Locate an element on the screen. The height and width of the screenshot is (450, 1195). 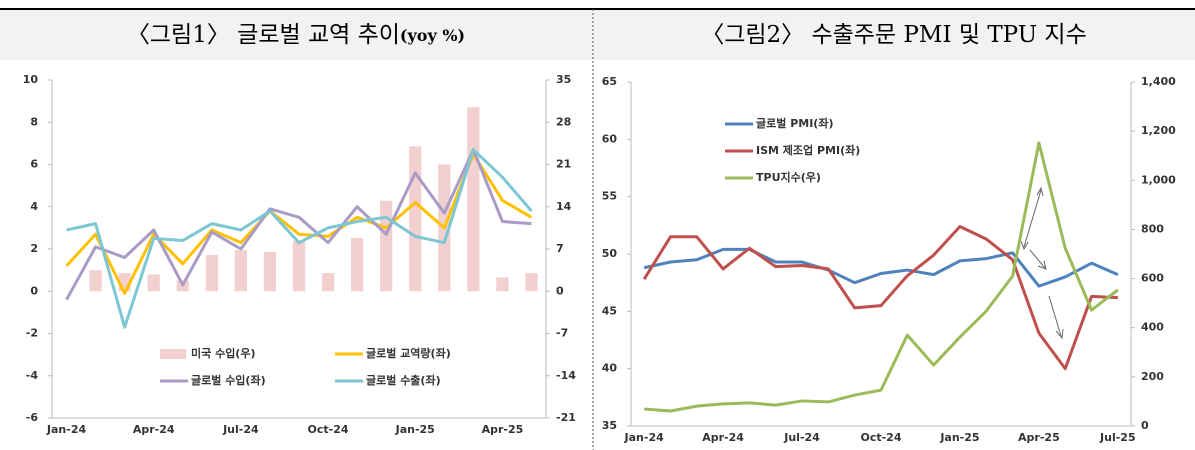
y-tick-label: 45 is located at coordinates (609, 310).